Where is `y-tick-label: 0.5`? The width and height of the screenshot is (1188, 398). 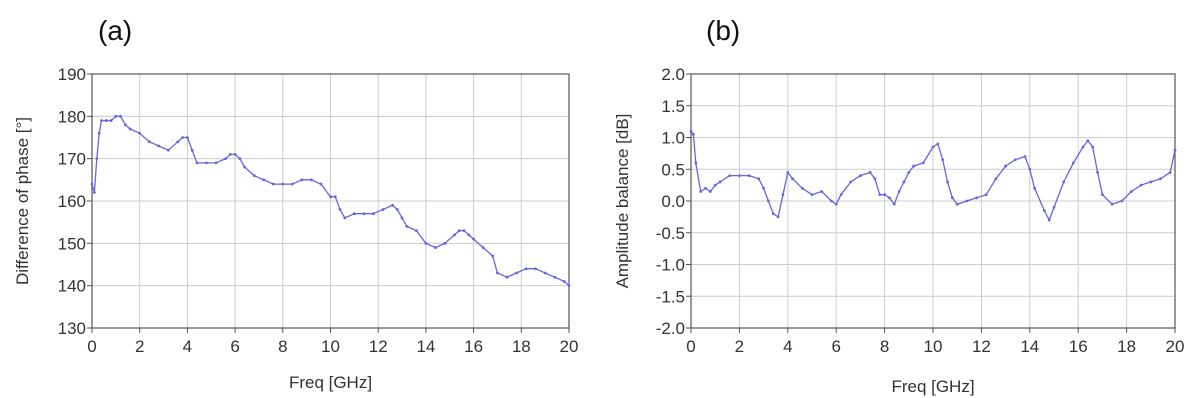 y-tick-label: 0.5 is located at coordinates (673, 169).